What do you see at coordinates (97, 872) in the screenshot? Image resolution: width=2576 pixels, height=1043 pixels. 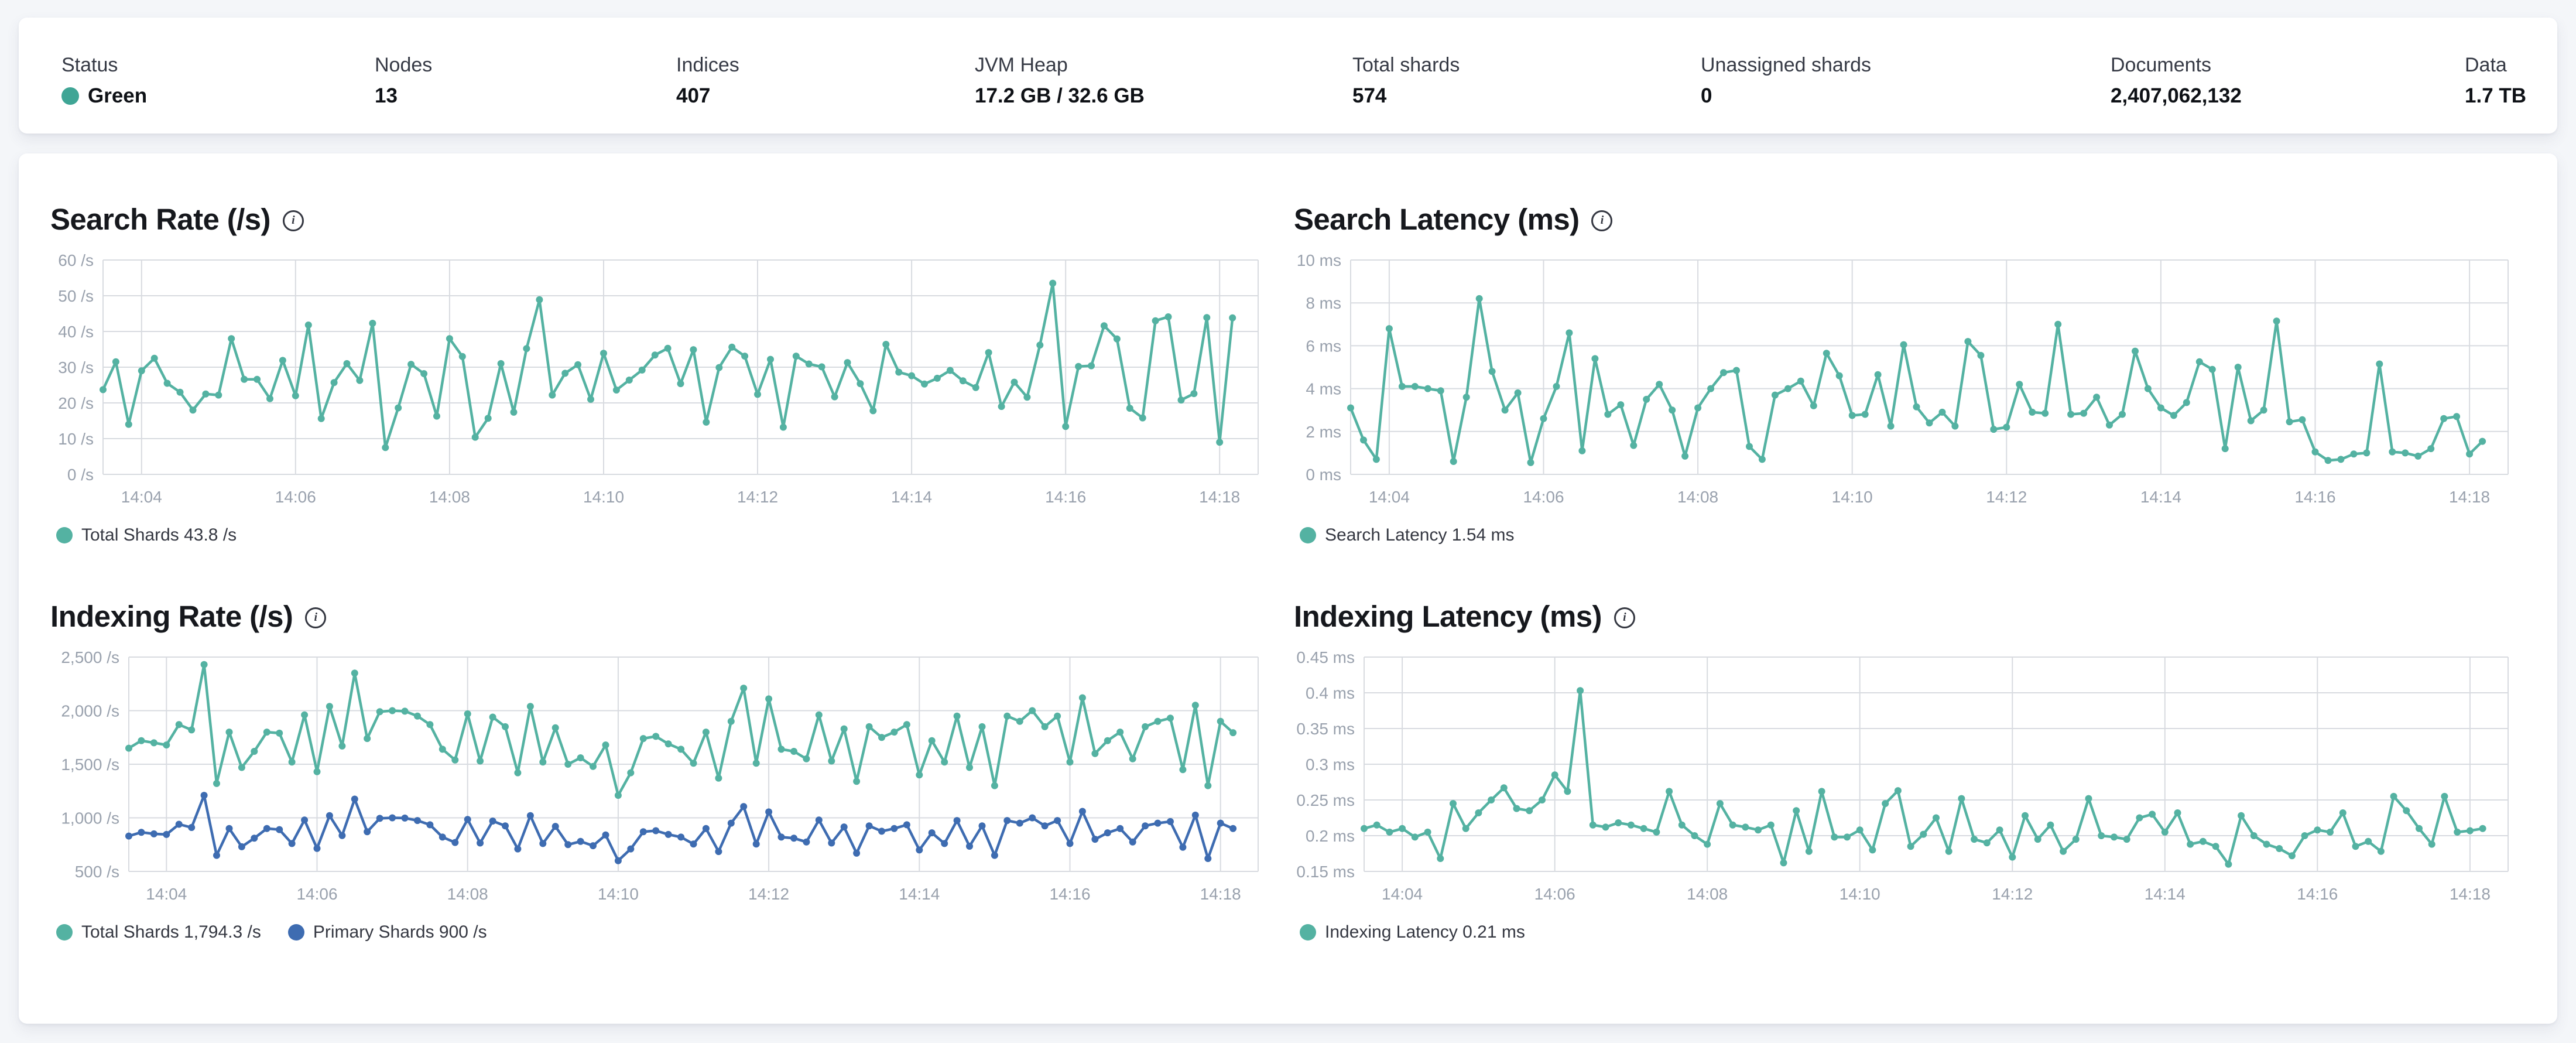 I see `svg-text: 500 /s` at bounding box center [97, 872].